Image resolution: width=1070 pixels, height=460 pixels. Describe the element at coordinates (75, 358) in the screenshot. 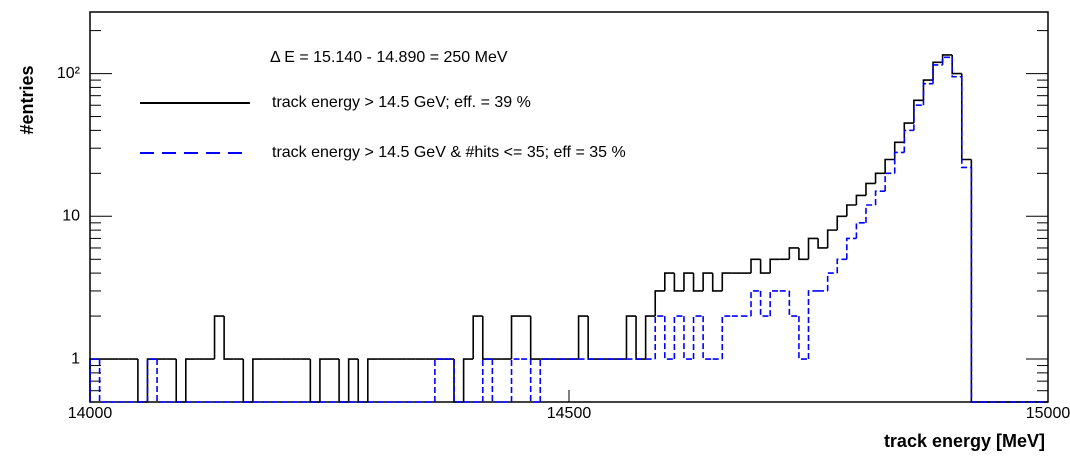

I see `y-tick-label: 1` at that location.